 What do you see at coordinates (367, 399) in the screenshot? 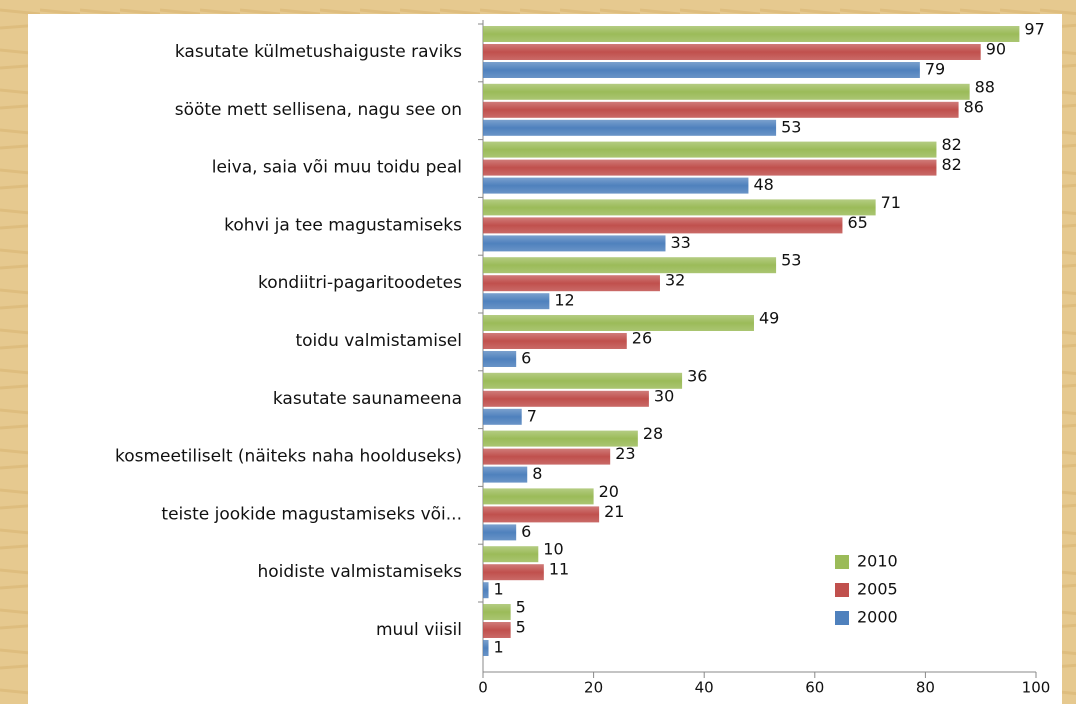
I see `y-tick-label: kasutate saunameena` at bounding box center [367, 399].